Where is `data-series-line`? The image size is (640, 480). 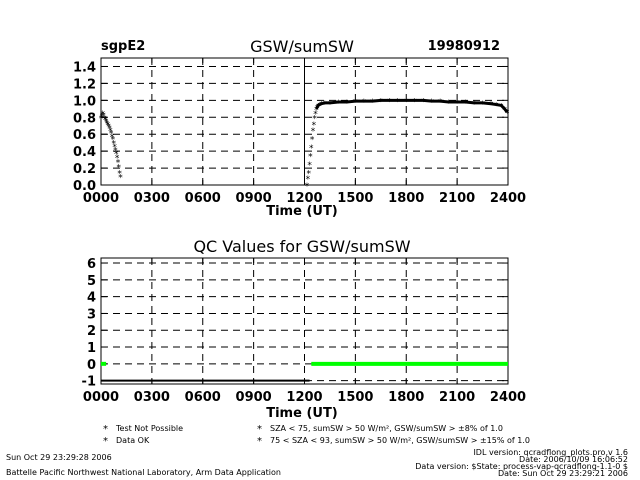
data-series-line is located at coordinates (412, 106).